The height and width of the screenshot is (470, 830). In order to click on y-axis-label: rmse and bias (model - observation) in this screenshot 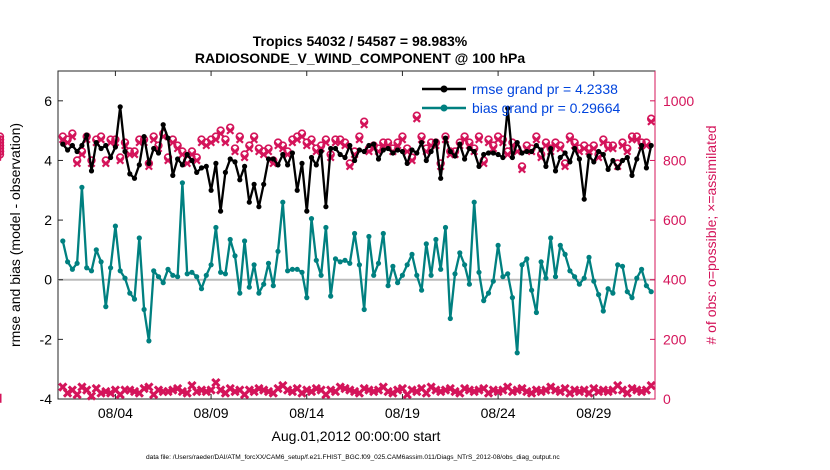, I will do `click(15, 235)`.